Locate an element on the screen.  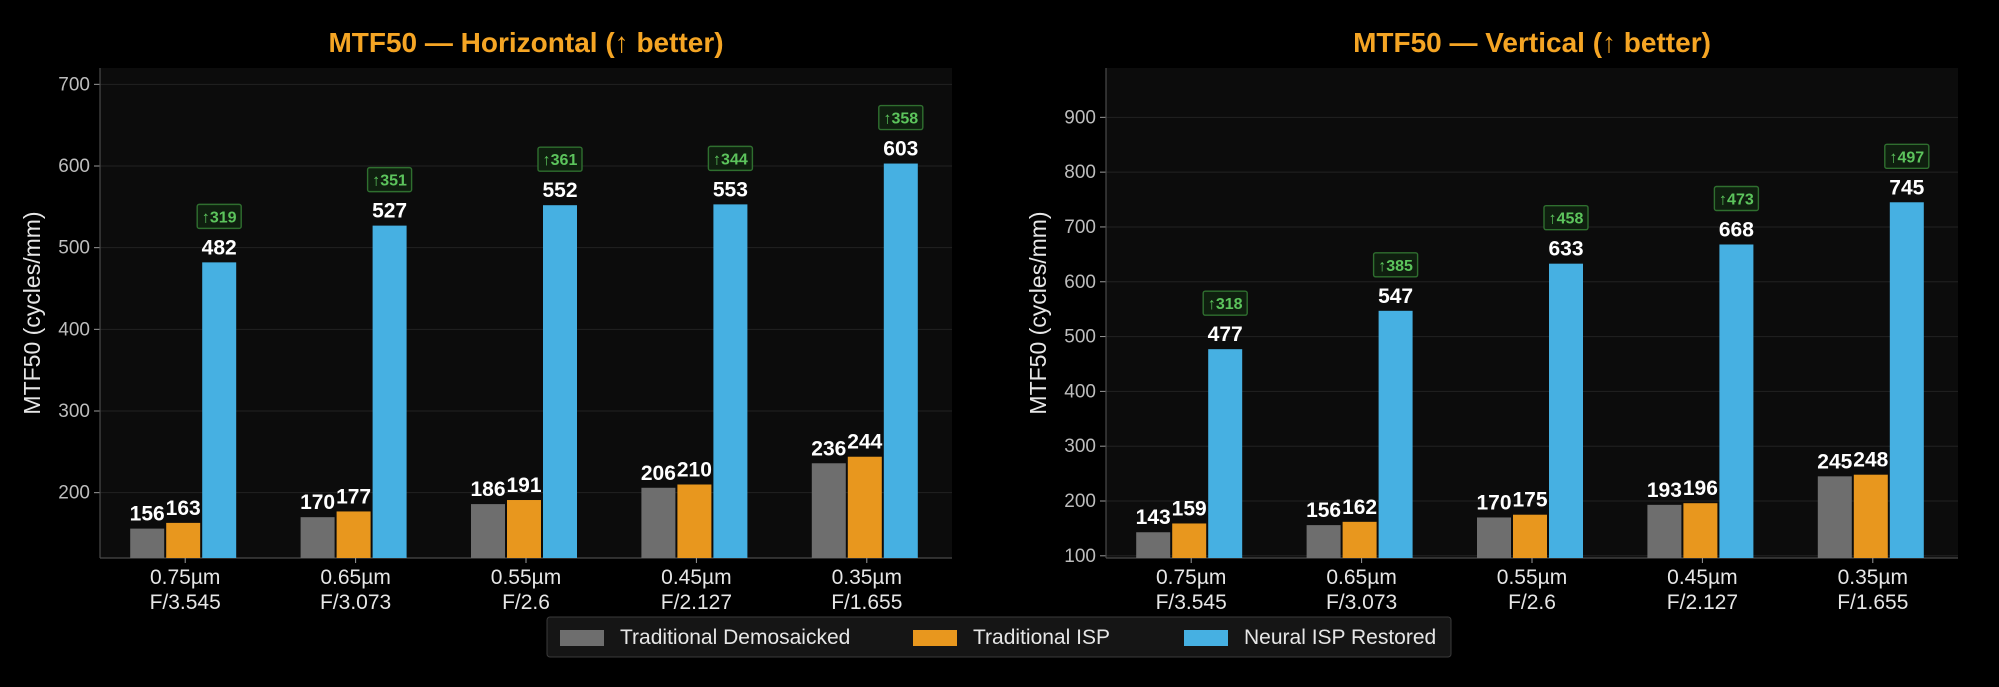
chart-vertical-y-tick-label: 300 is located at coordinates (1080, 446).